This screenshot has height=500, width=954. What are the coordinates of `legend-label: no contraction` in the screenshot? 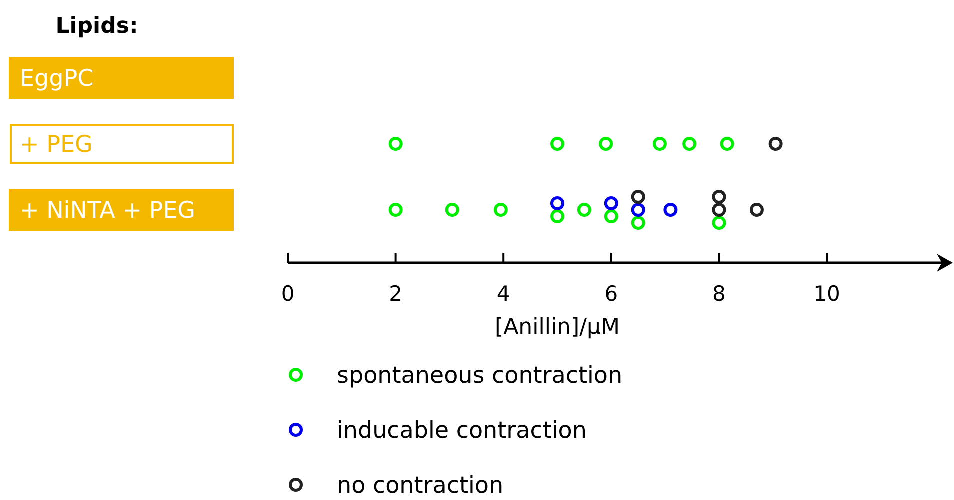 It's located at (420, 486).